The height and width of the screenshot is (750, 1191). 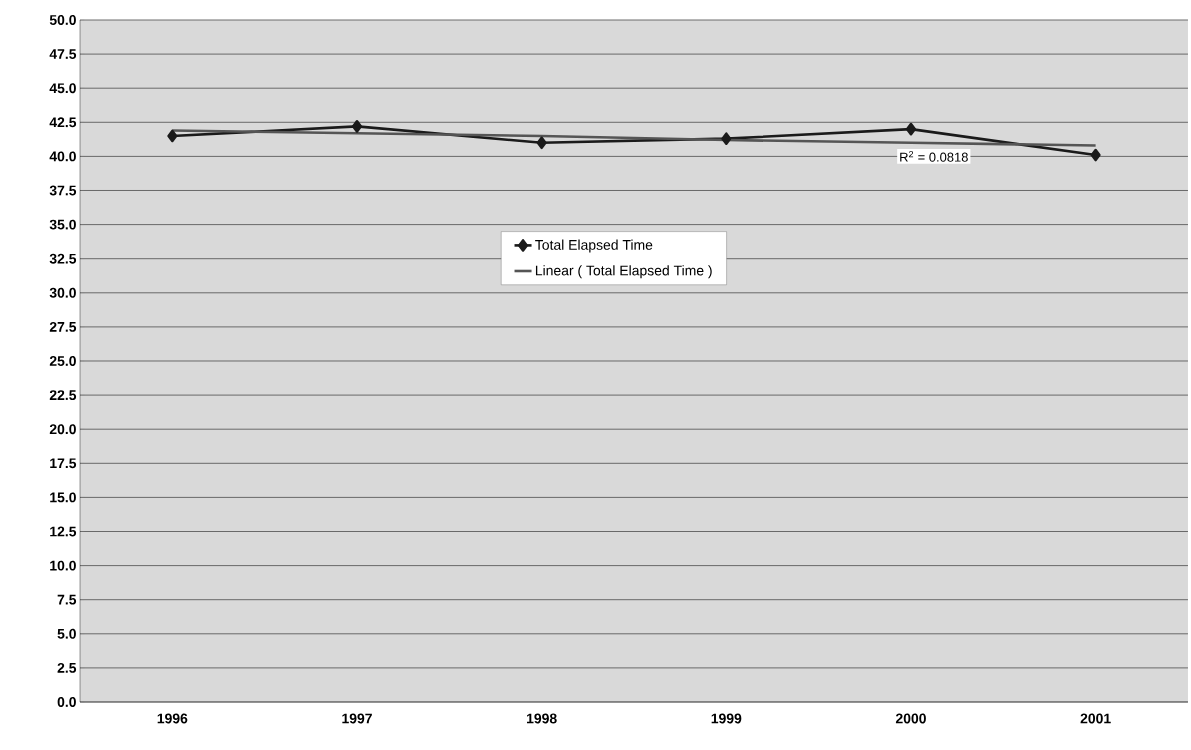 What do you see at coordinates (910, 718) in the screenshot?
I see `x-tick-label: 2000` at bounding box center [910, 718].